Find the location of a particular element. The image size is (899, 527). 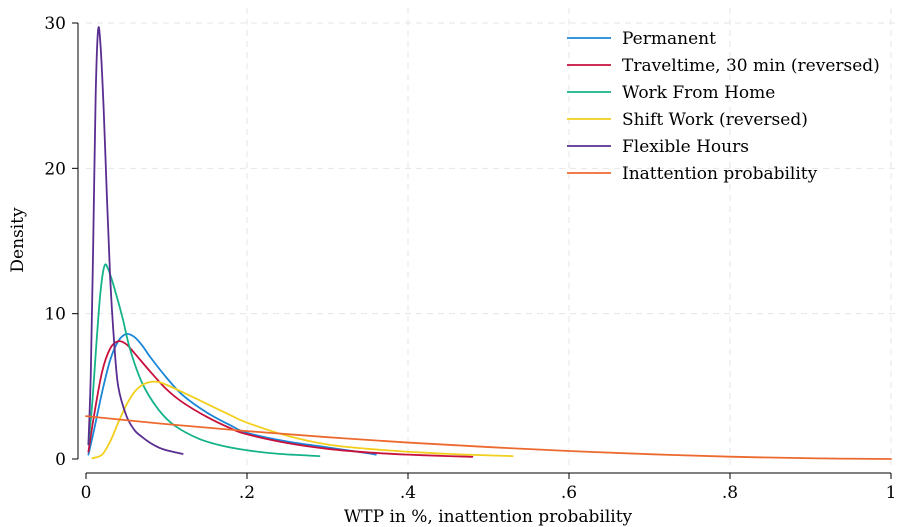

x-tick-label: 0 is located at coordinates (86, 493).